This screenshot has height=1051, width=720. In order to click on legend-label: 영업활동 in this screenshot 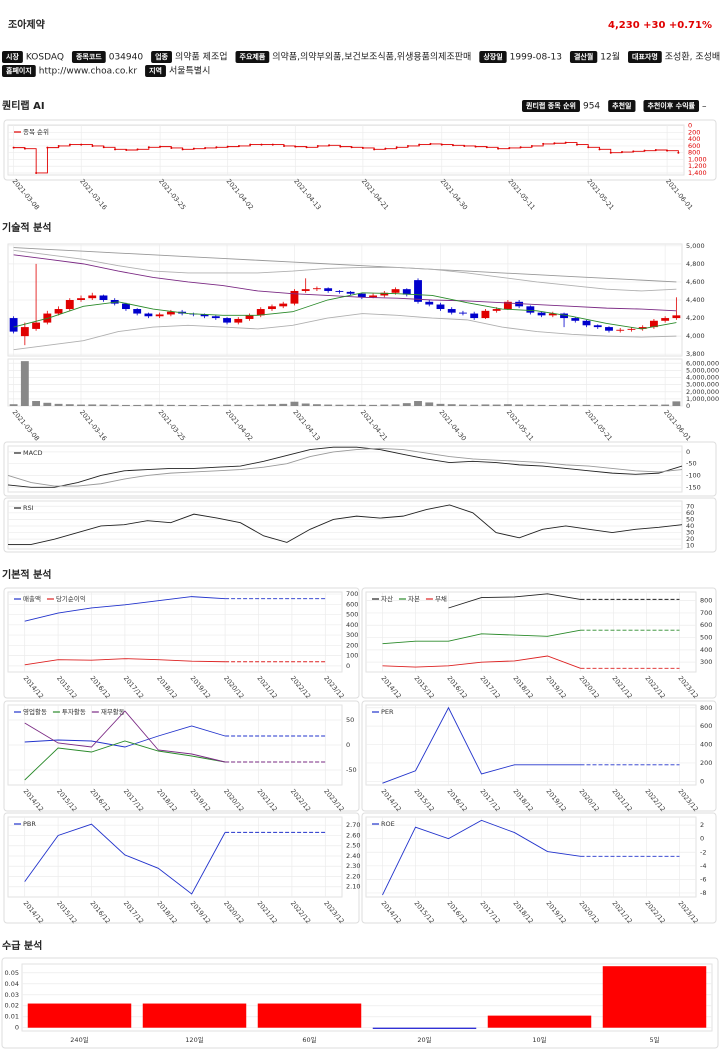, I will do `click(35, 711)`.